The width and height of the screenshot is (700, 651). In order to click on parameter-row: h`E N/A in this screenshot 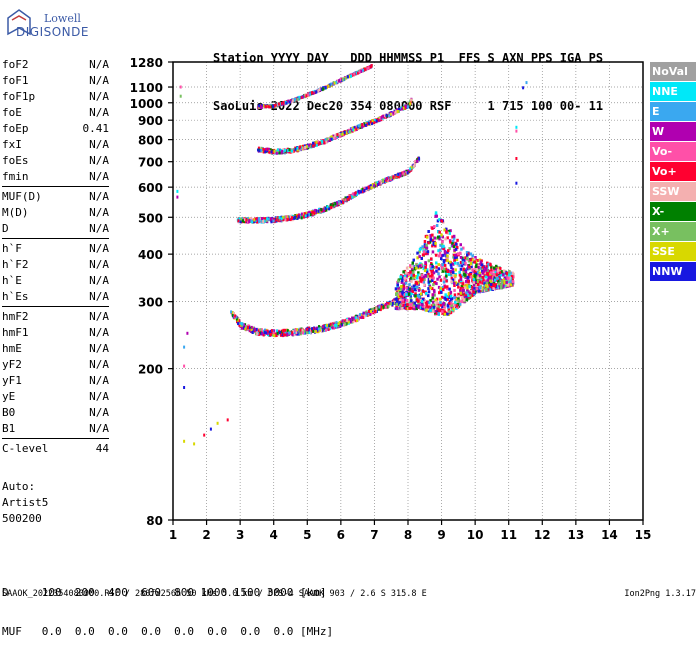, I will do `click(55, 281)`.